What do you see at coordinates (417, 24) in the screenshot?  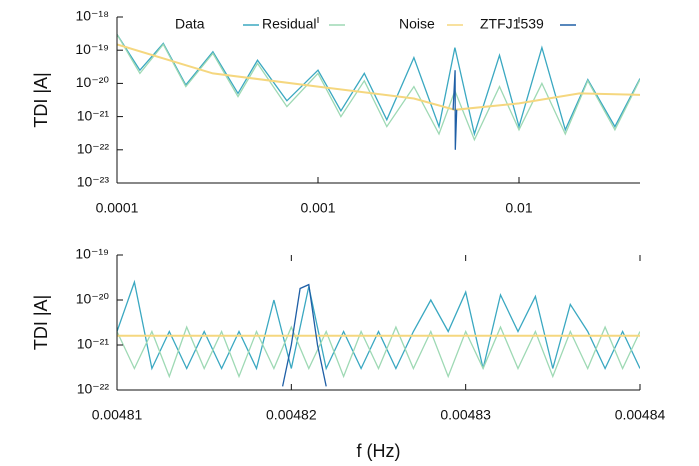 I see `legend-label: Noise` at bounding box center [417, 24].